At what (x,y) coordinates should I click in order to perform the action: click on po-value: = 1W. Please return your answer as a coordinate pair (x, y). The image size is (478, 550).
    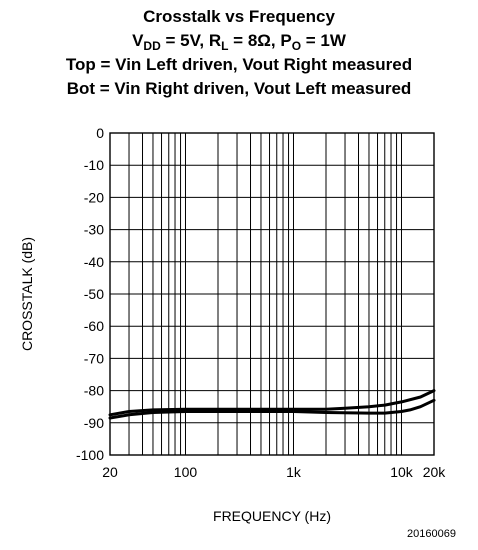
    Looking at the image, I should click on (323, 40).